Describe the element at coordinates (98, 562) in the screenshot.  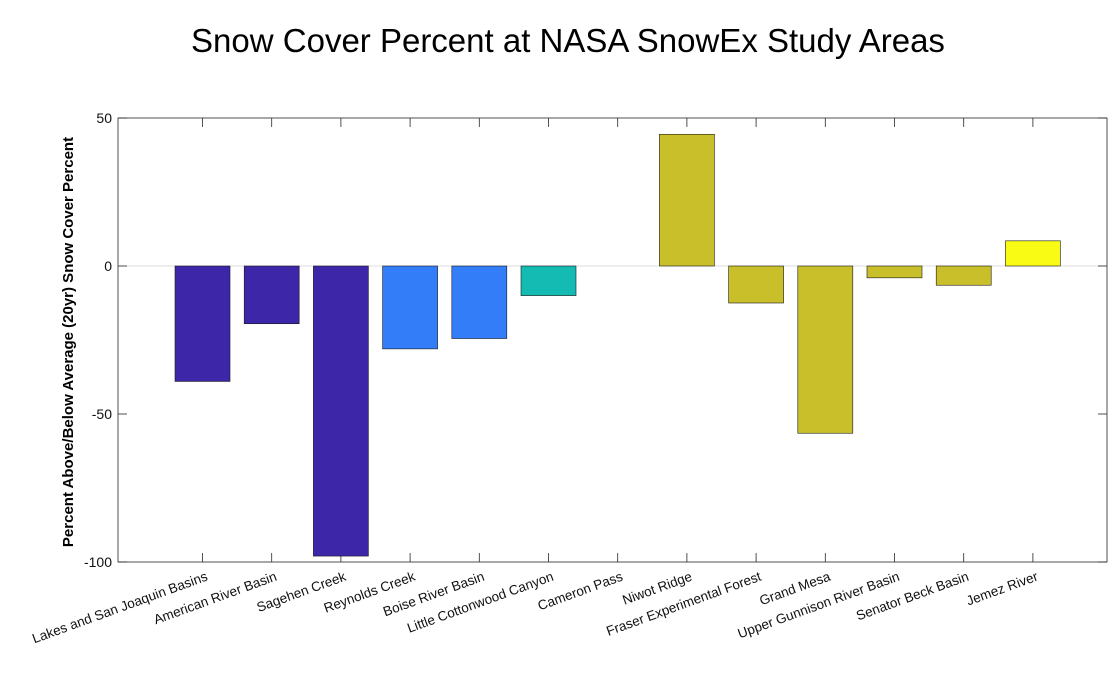
I see `y-tick-label: -100` at that location.